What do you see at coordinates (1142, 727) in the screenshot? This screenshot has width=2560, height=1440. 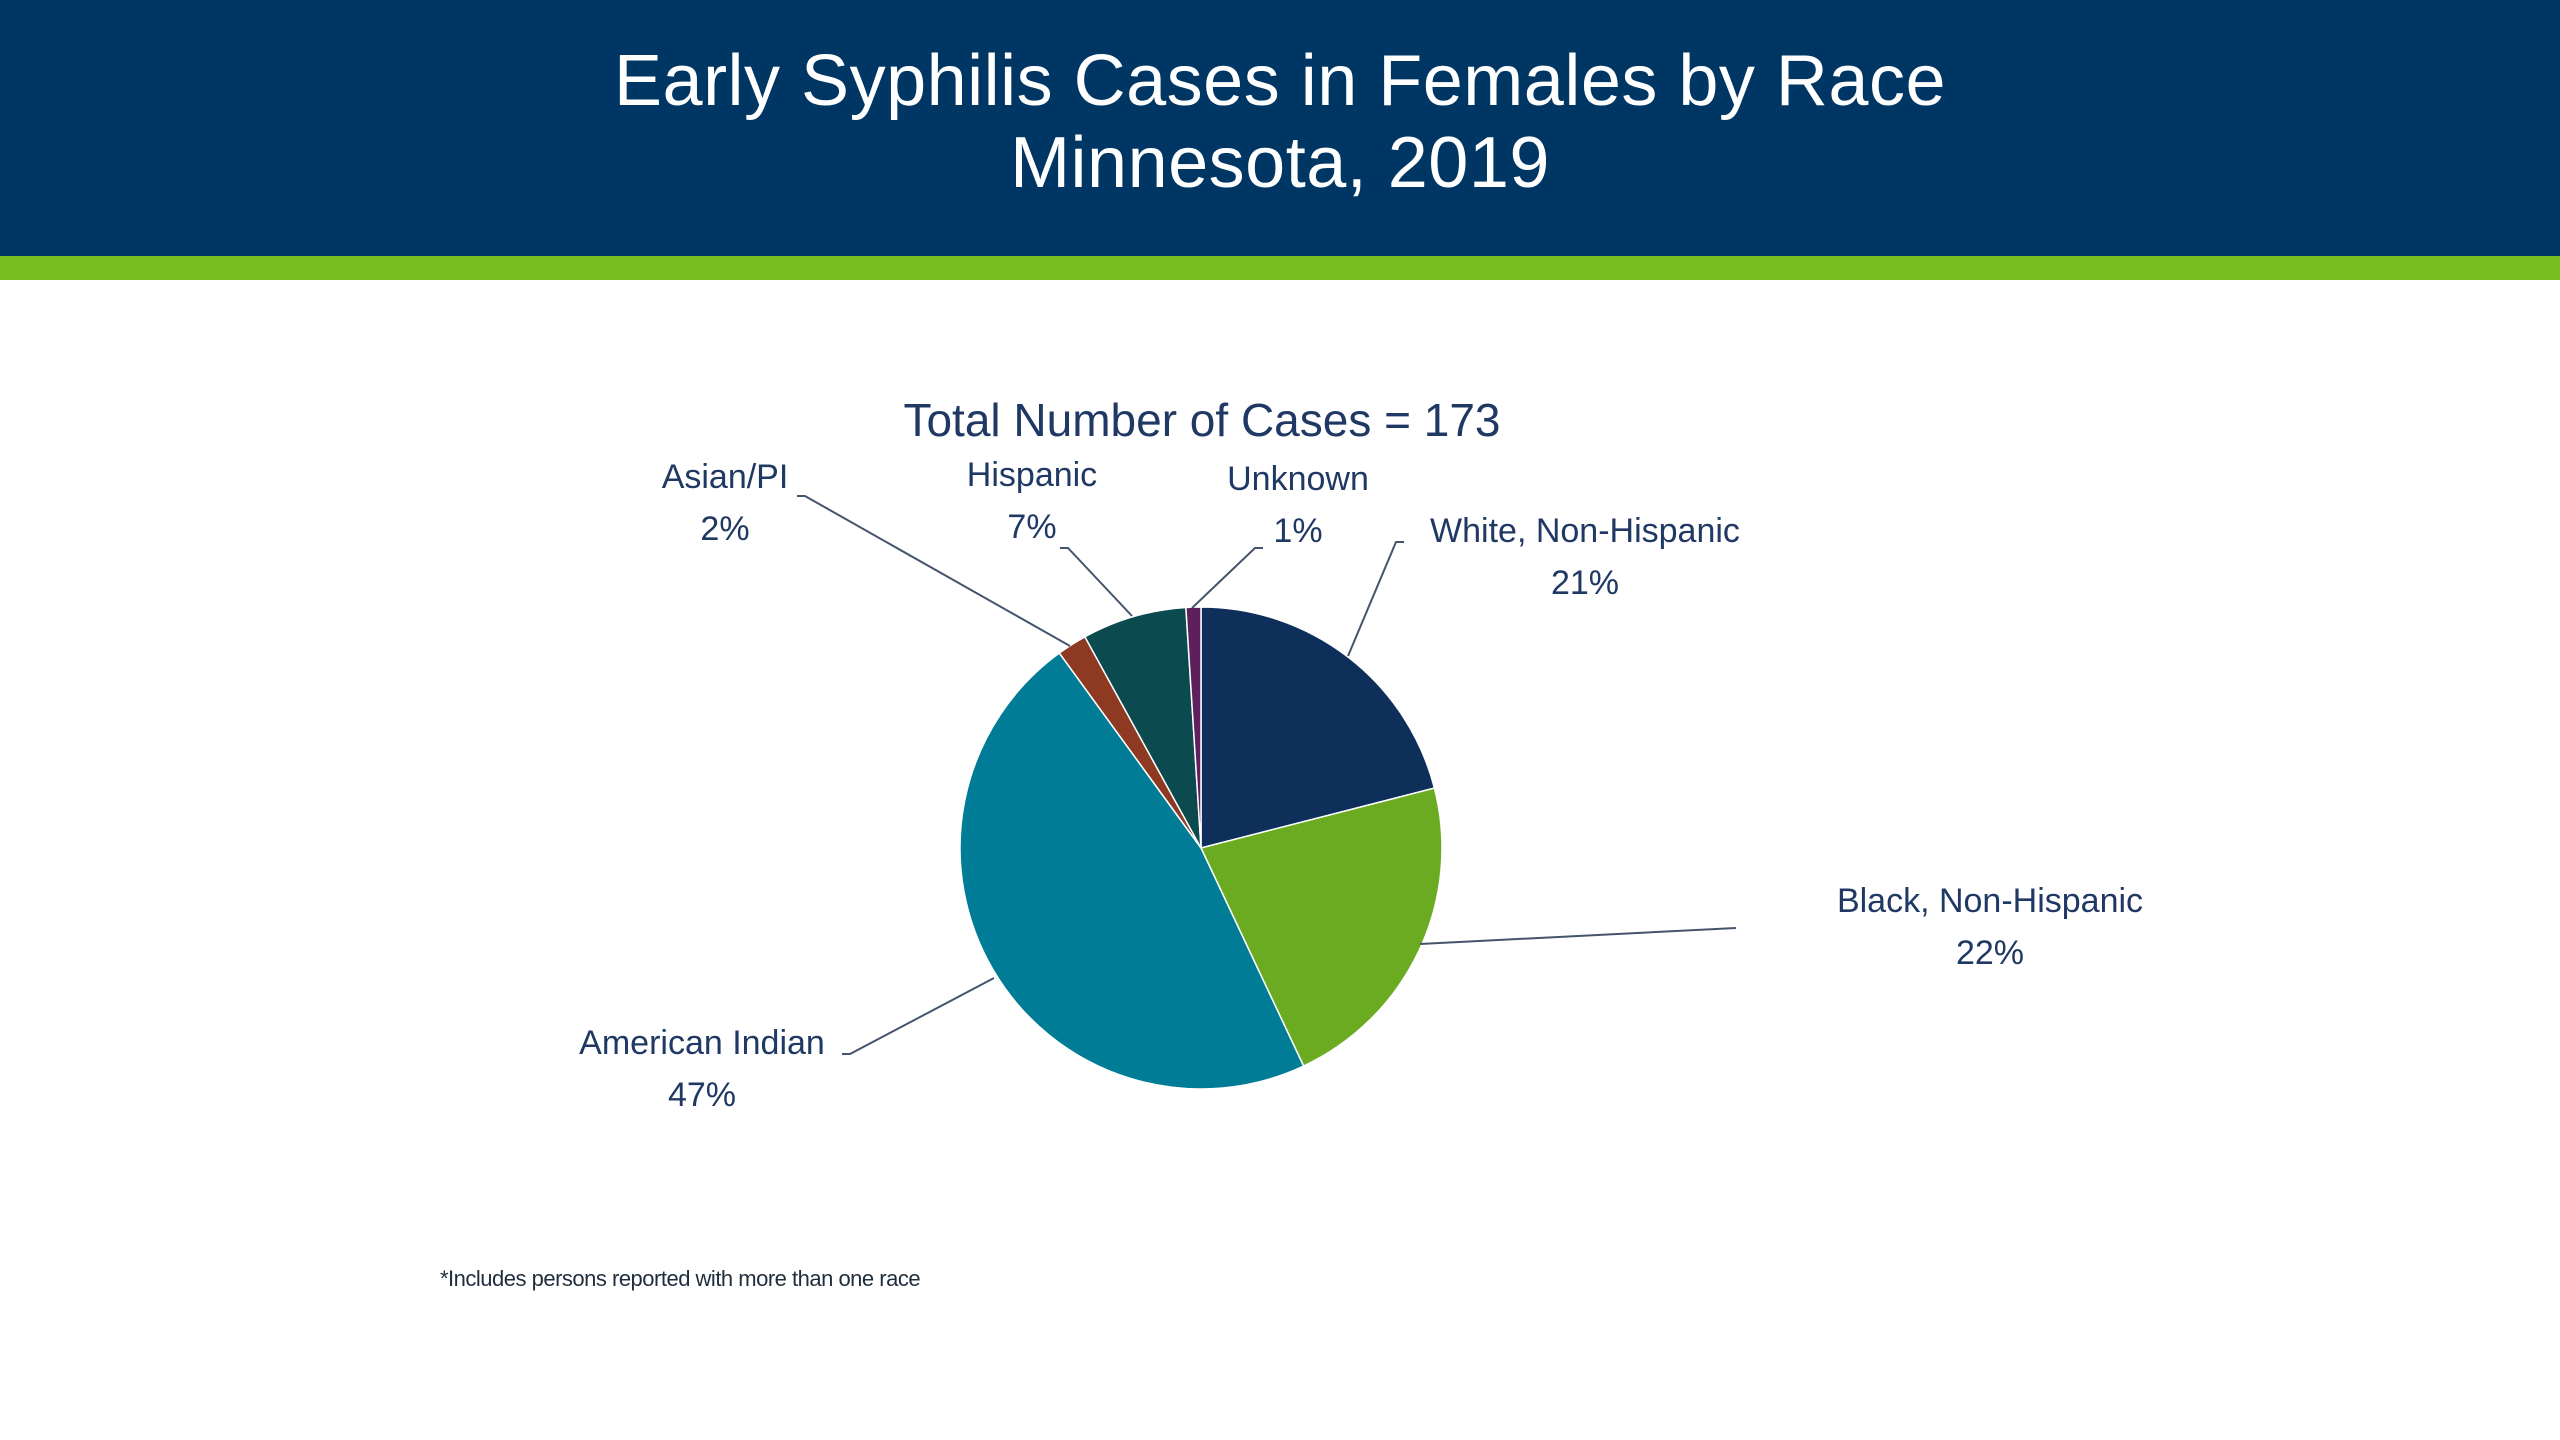 I see `pie-slice-hispanic` at bounding box center [1142, 727].